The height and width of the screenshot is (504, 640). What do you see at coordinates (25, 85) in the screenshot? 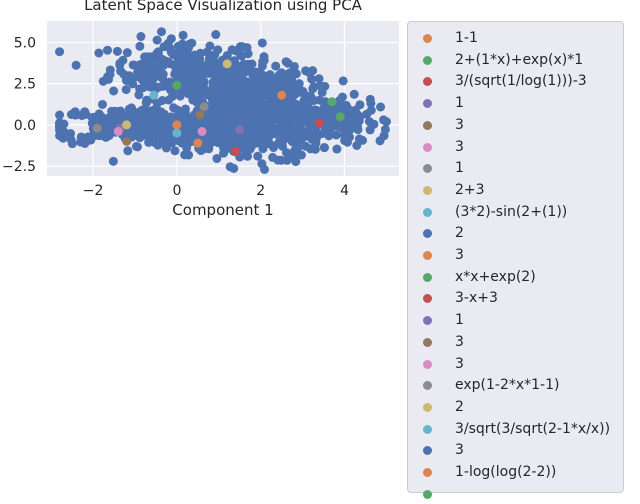
I see `y-tick-label: 2.5` at bounding box center [25, 85].